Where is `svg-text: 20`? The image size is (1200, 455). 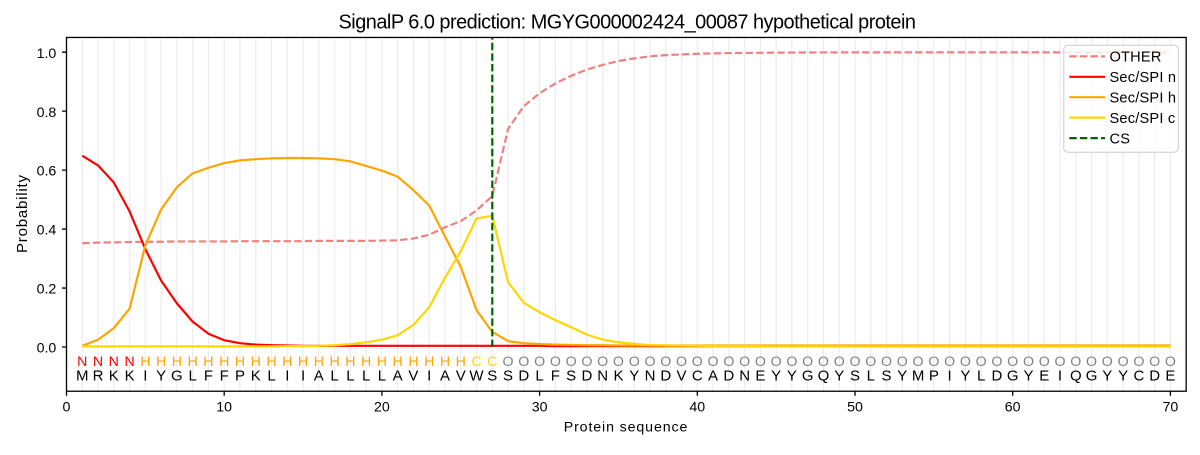 svg-text: 20 is located at coordinates (382, 408).